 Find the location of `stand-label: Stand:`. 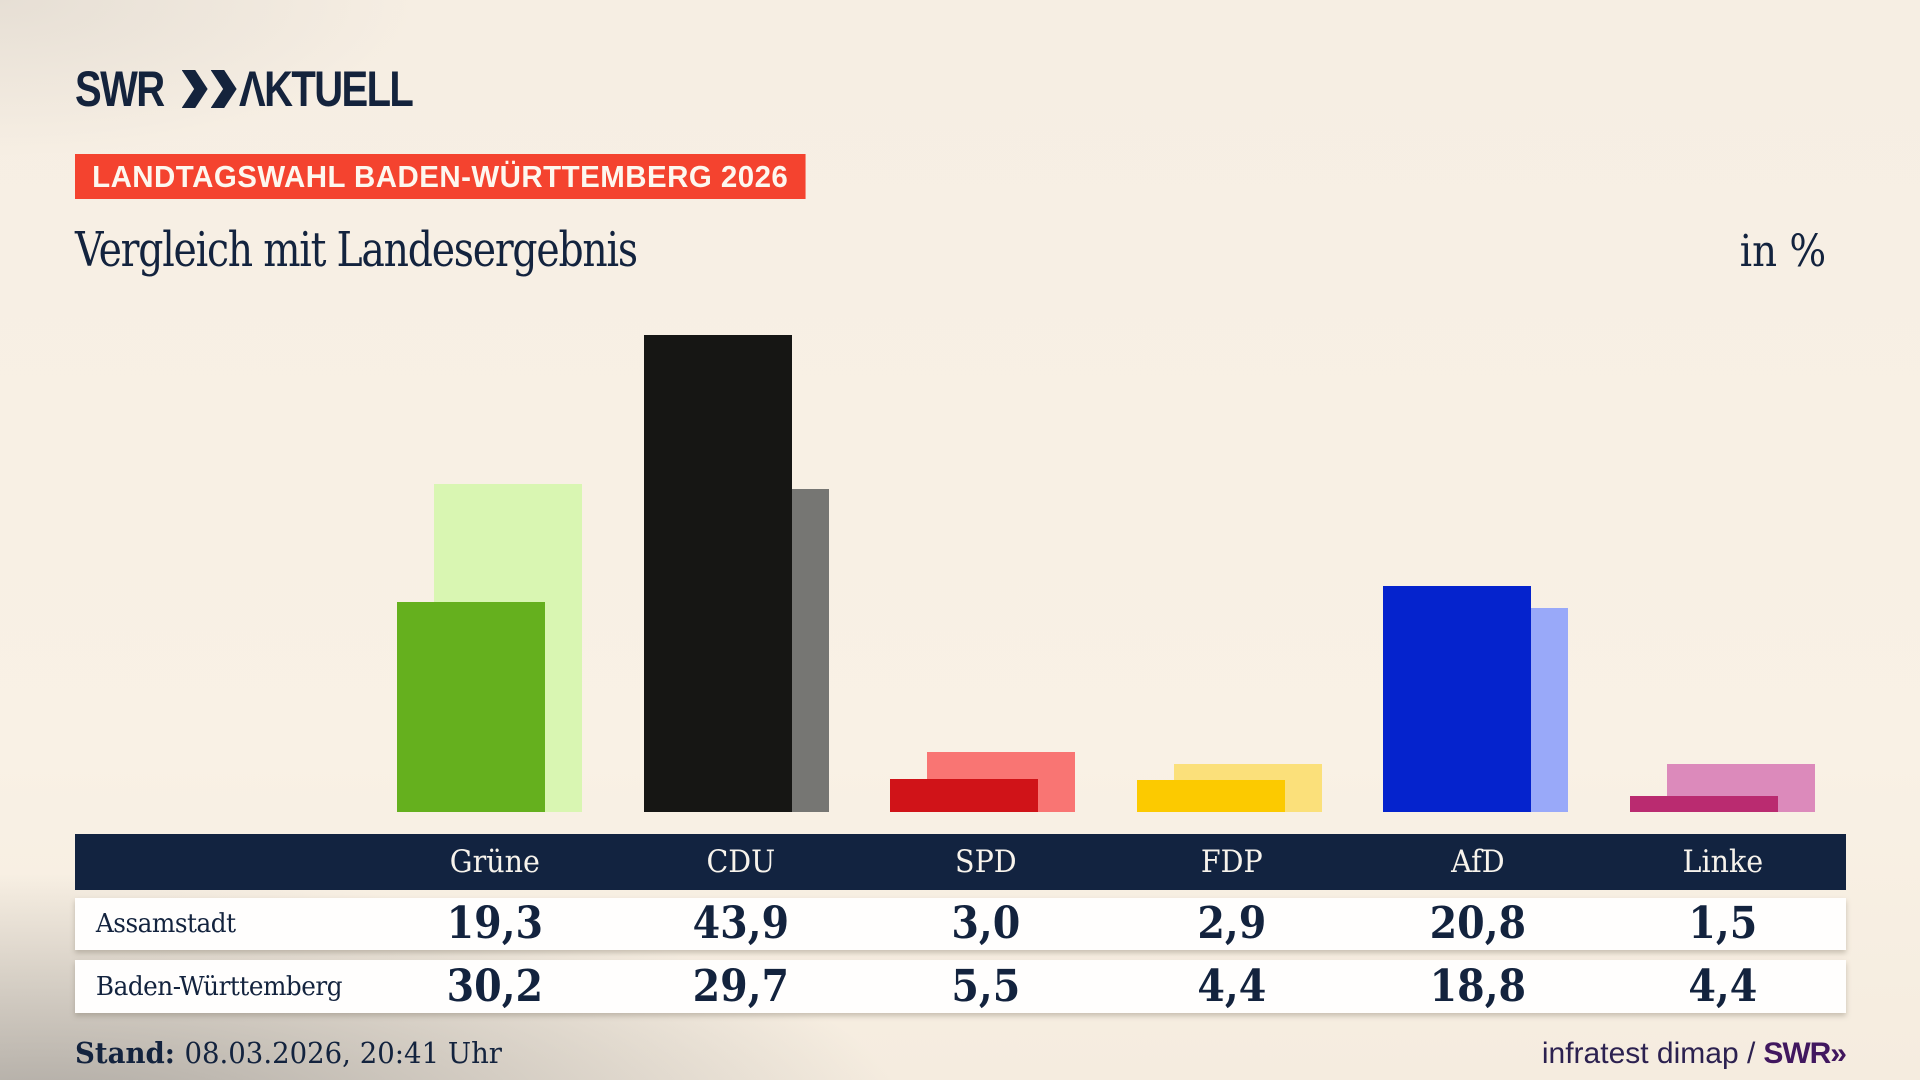

stand-label: Stand: is located at coordinates (125, 1053).